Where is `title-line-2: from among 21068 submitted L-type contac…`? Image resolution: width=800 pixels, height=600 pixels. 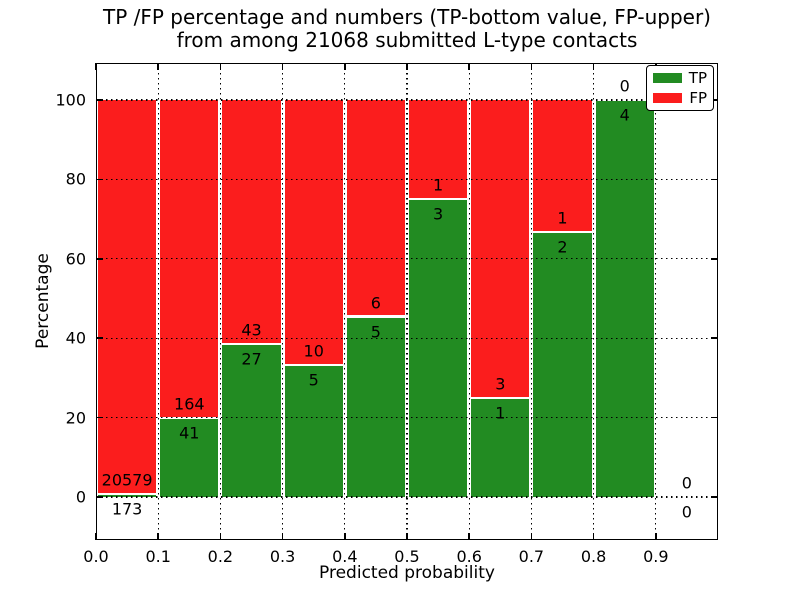
title-line-2: from among 21068 submitted L-type contac… is located at coordinates (407, 40).